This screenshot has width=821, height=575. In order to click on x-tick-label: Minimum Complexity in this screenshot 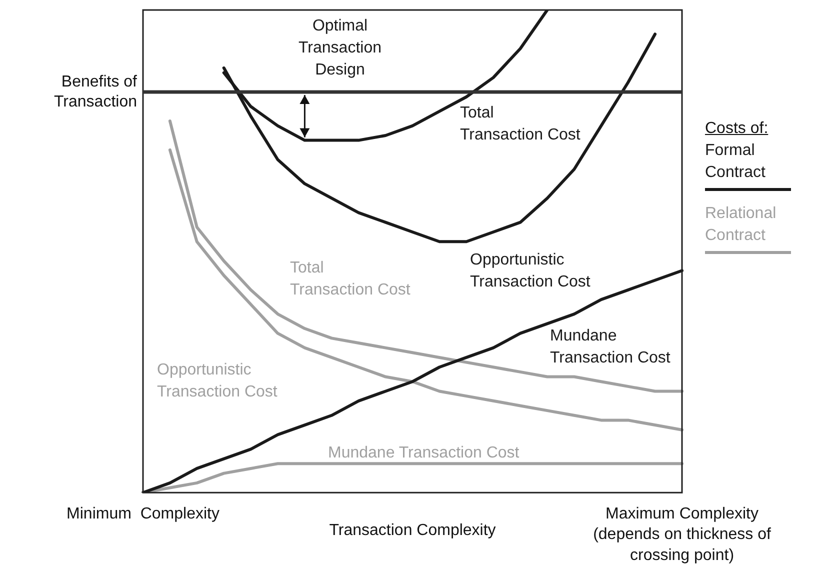, I will do `click(143, 513)`.